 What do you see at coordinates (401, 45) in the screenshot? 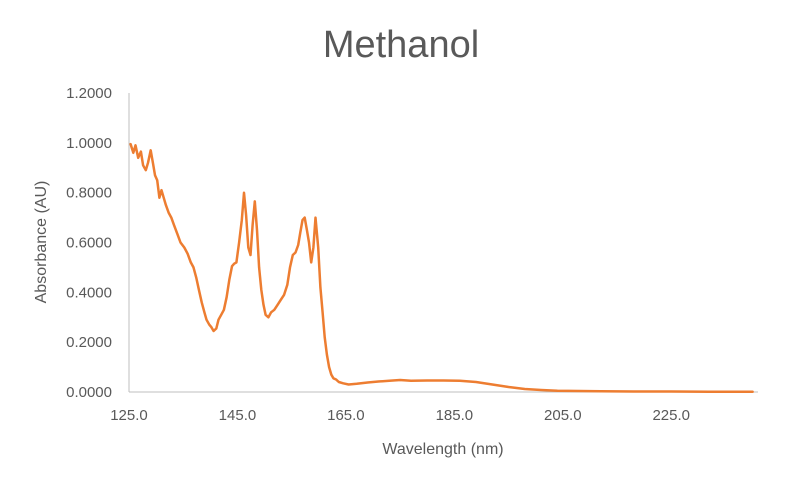
I see `chart-title: Methanol` at bounding box center [401, 45].